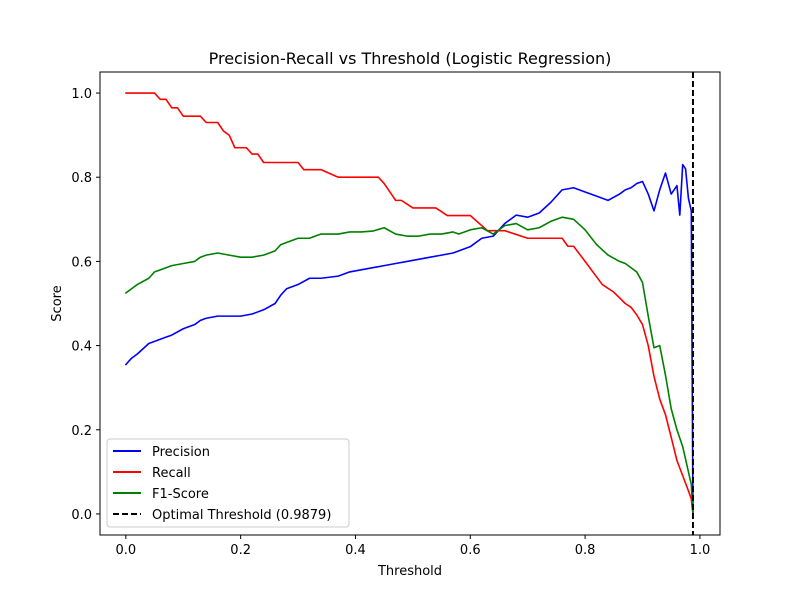  I want to click on y-tick-label: 0.8, so click(81, 178).